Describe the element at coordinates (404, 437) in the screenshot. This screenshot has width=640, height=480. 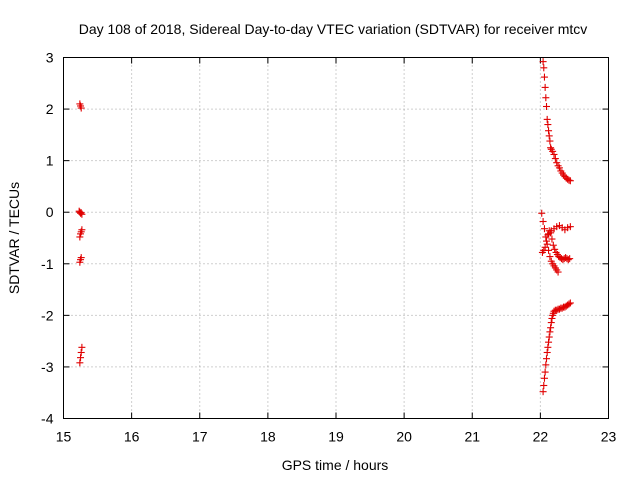
I see `x-tick-label: 20` at that location.